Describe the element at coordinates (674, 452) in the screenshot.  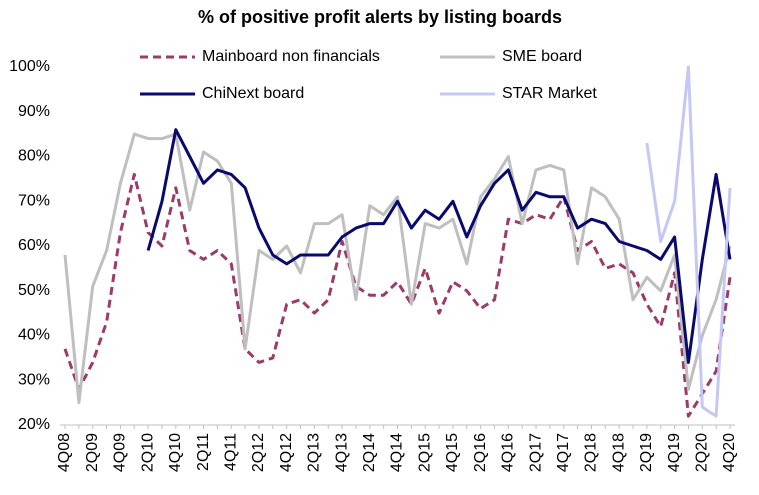
I see `x-tick-label: 4Q19` at that location.